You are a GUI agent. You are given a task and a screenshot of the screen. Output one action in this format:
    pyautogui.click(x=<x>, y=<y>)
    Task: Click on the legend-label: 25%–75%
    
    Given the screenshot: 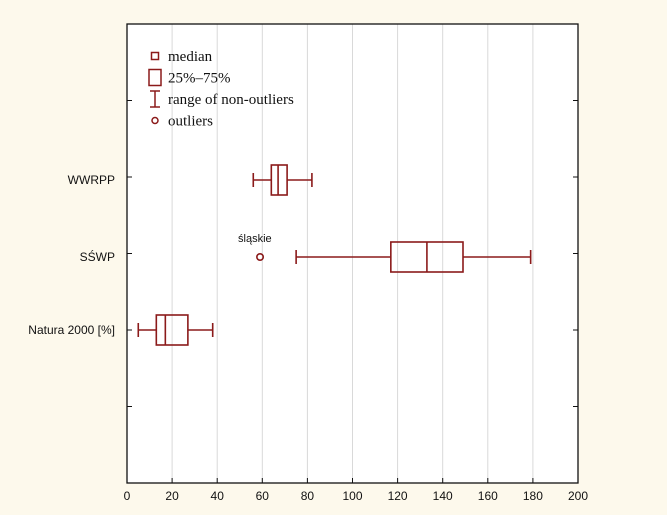 What is the action you would take?
    pyautogui.click(x=199, y=79)
    